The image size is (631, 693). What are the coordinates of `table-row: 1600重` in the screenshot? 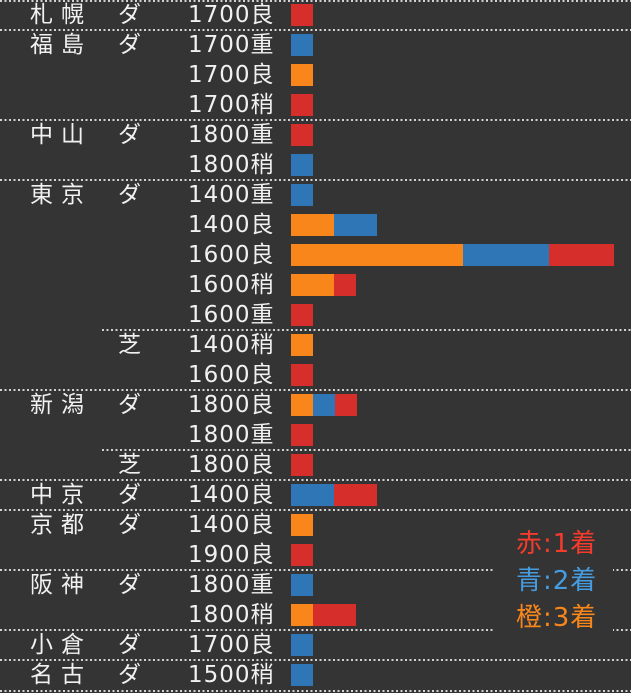 It's located at (315, 315).